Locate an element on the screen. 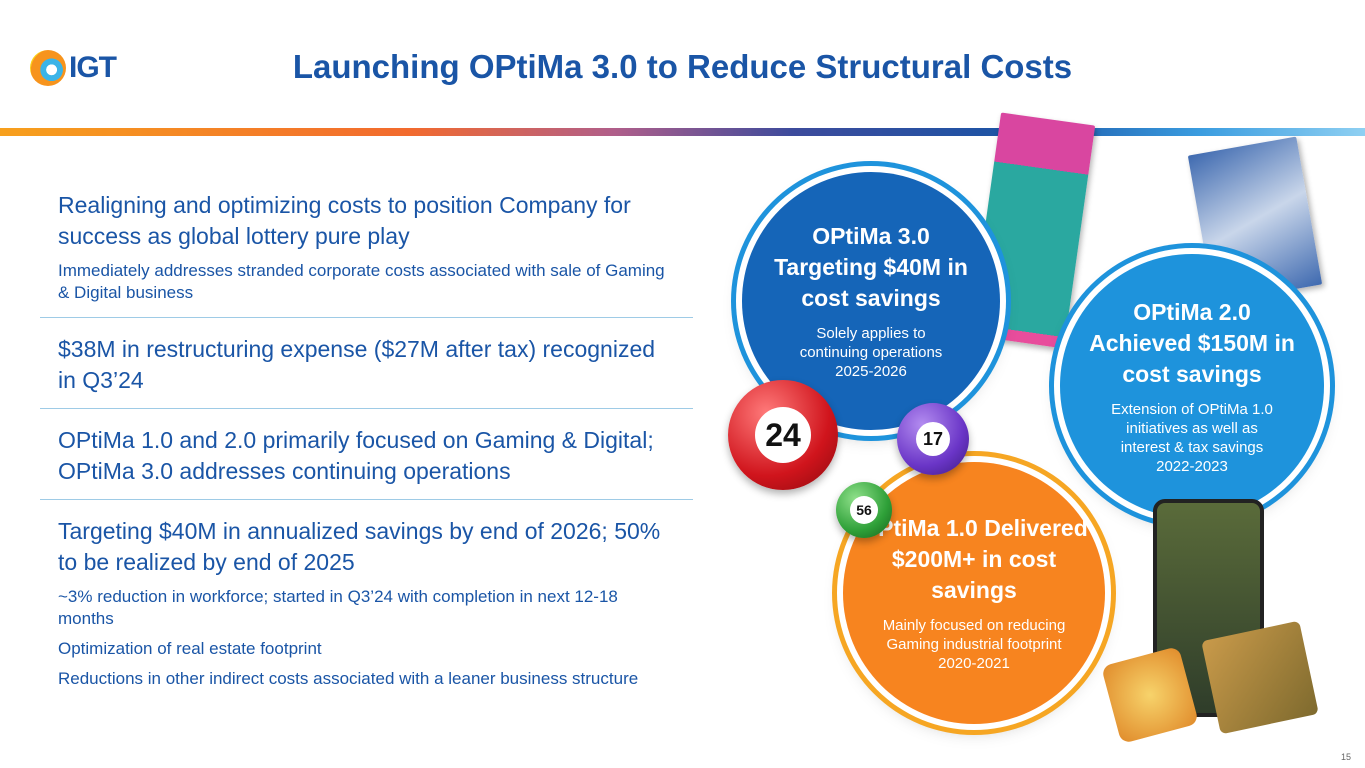 The image size is (1365, 768). ball-number: 56 is located at coordinates (864, 510).